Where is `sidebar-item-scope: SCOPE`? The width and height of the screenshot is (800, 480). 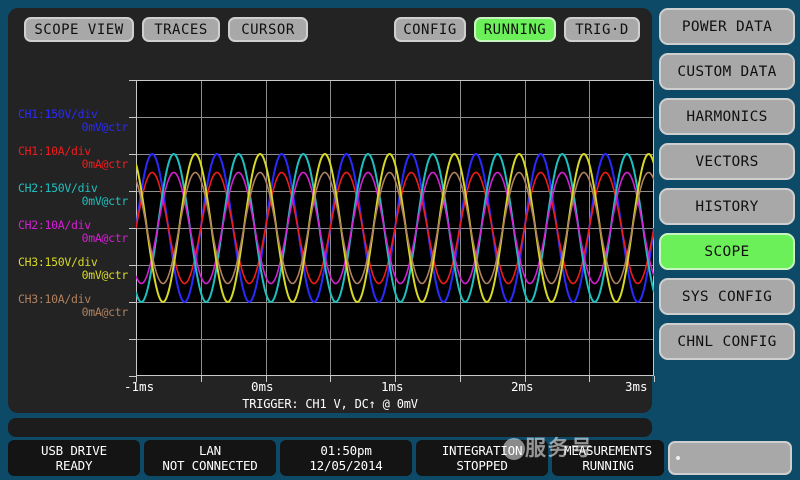
sidebar-item-scope: SCOPE is located at coordinates (727, 251).